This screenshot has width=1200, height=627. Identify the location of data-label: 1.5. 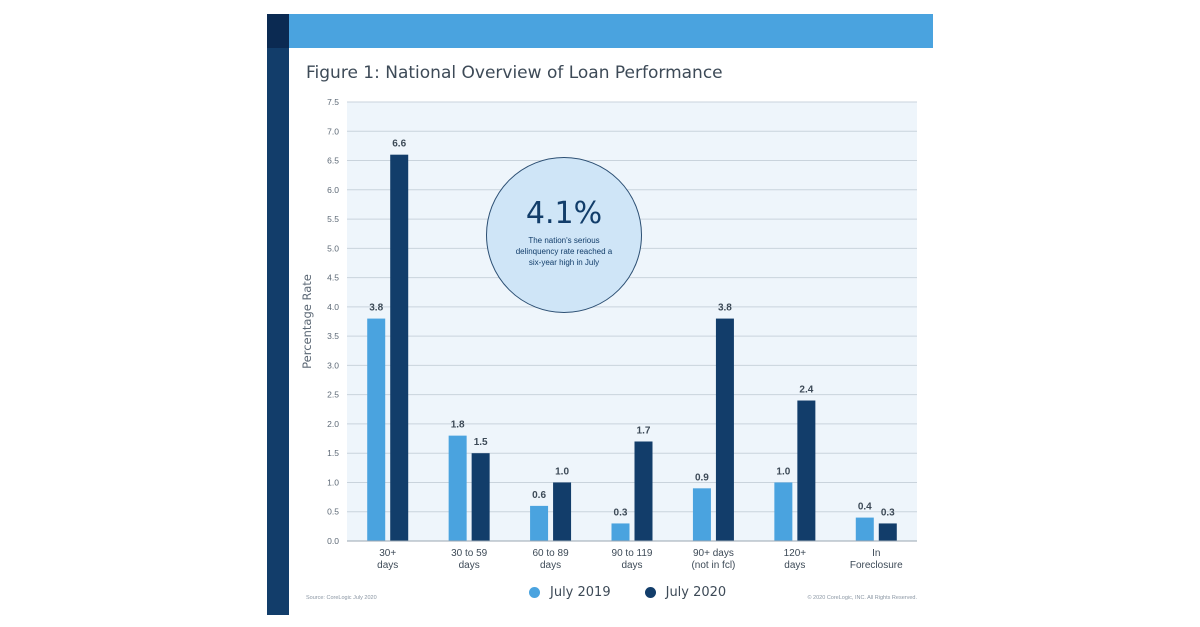
(481, 442).